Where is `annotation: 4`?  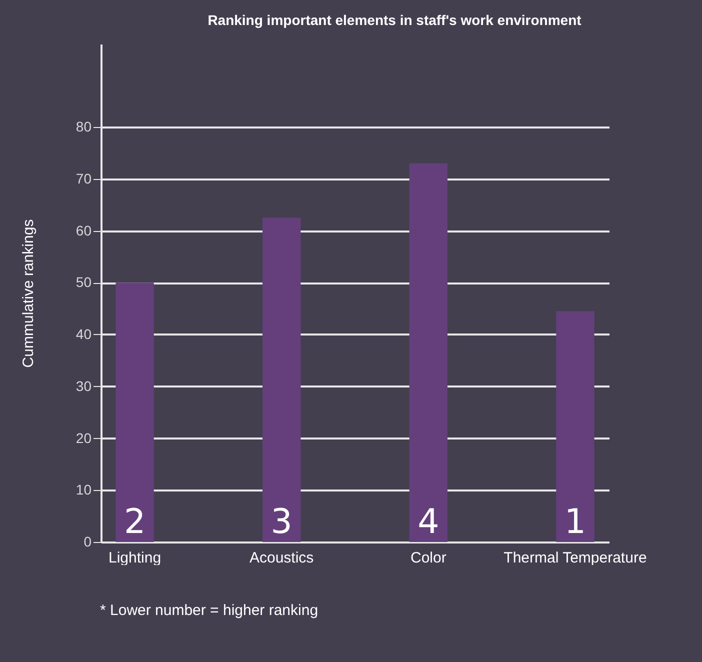 annotation: 4 is located at coordinates (429, 522).